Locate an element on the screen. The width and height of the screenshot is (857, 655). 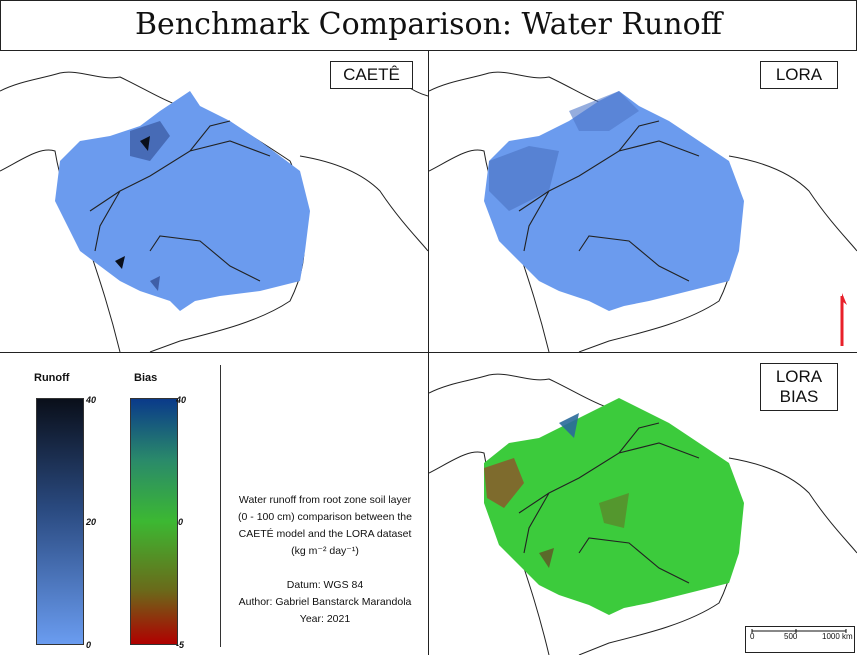
year-text: Year: 2021 is located at coordinates (325, 619).